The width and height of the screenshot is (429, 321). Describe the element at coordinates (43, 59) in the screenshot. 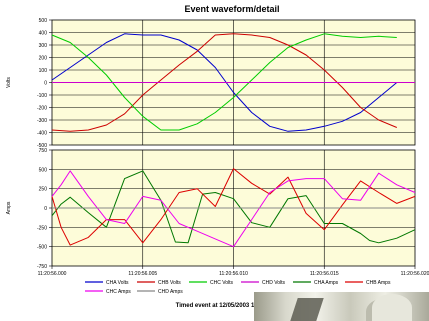

I see `y-tick-label: 200` at that location.